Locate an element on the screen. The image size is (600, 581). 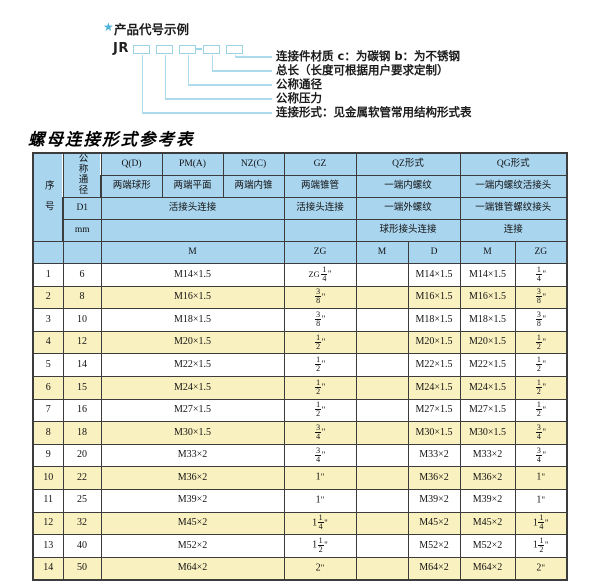
cell-qz-d: M18×1.5 is located at coordinates (434, 320).